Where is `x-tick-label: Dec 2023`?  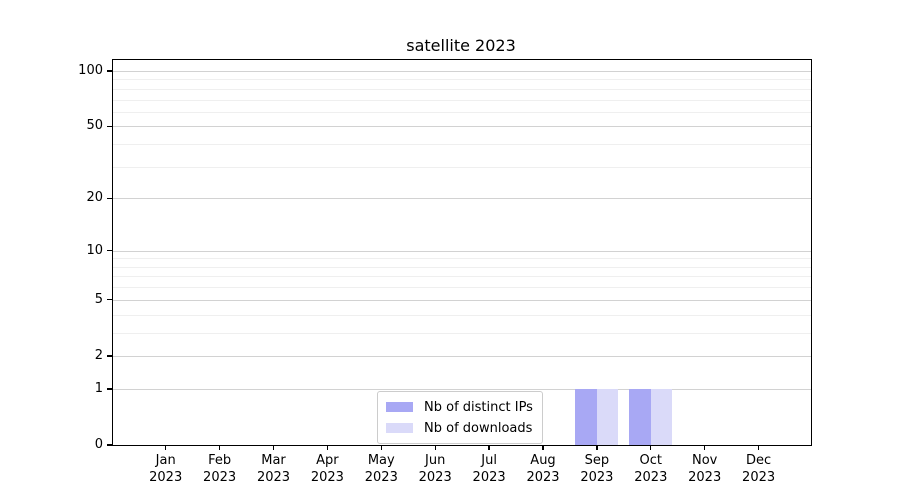 x-tick-label: Dec 2023 is located at coordinates (759, 469).